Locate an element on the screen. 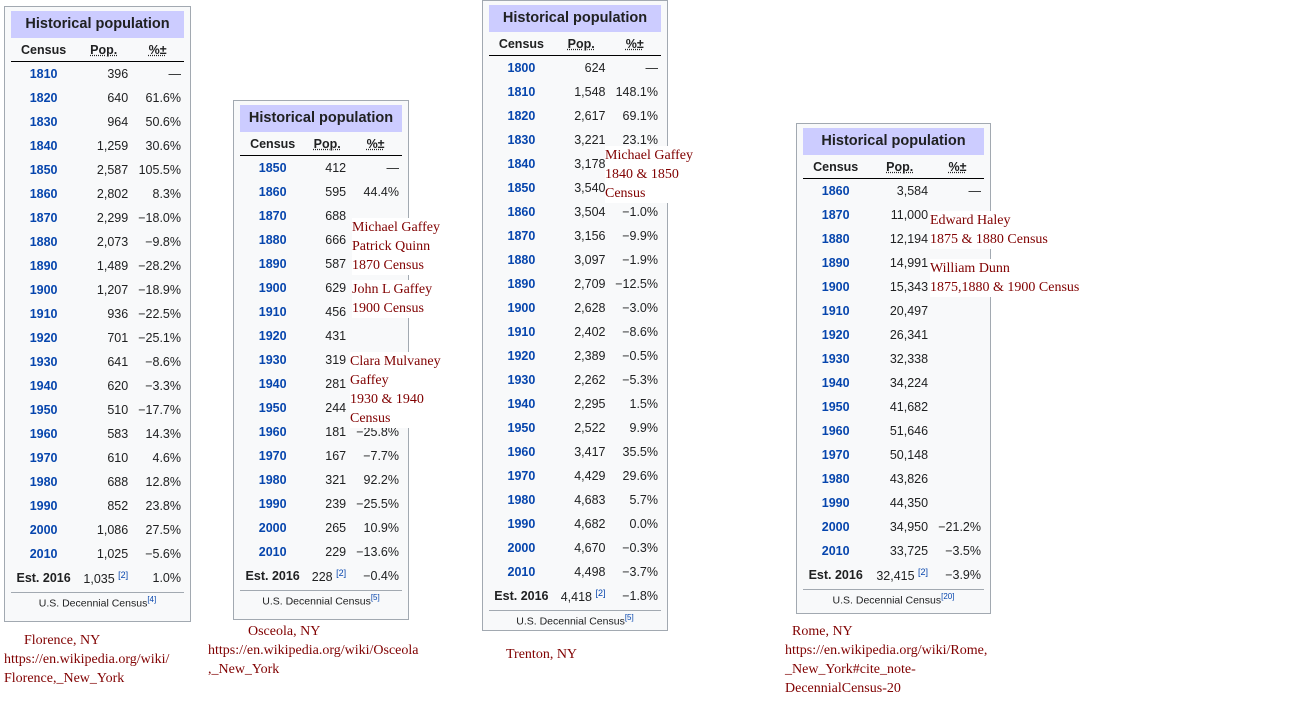 Image resolution: width=1305 pixels, height=704 pixels. rome-url-cont: _New_York#cite_note- is located at coordinates (850, 669).